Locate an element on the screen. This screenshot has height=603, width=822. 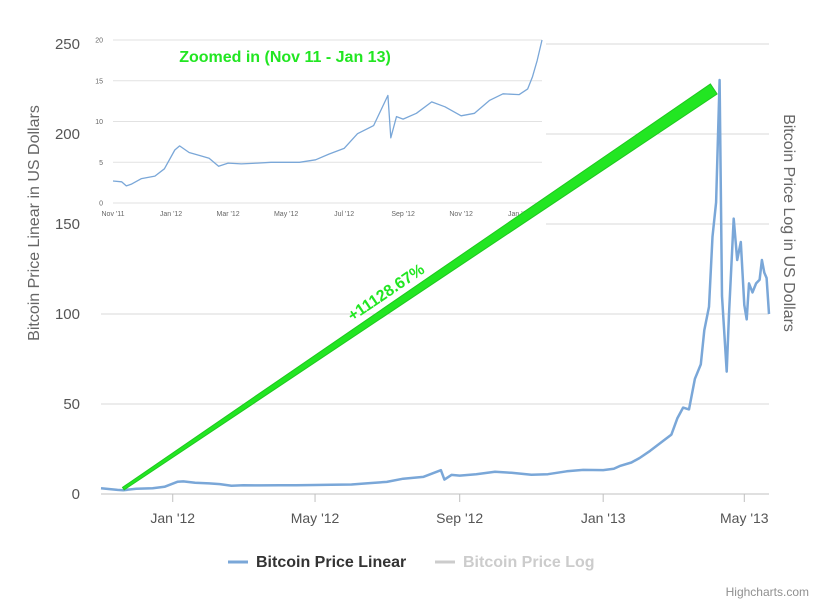
inset-x-tick-label: Jul '12 is located at coordinates (344, 214).